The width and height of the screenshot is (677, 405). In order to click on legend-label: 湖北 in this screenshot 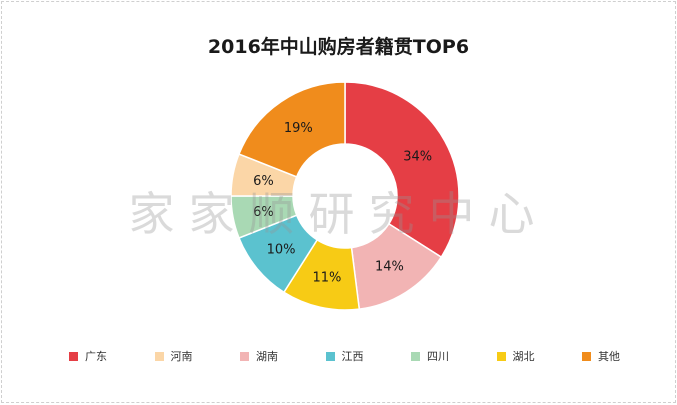, I will do `click(523, 356)`.